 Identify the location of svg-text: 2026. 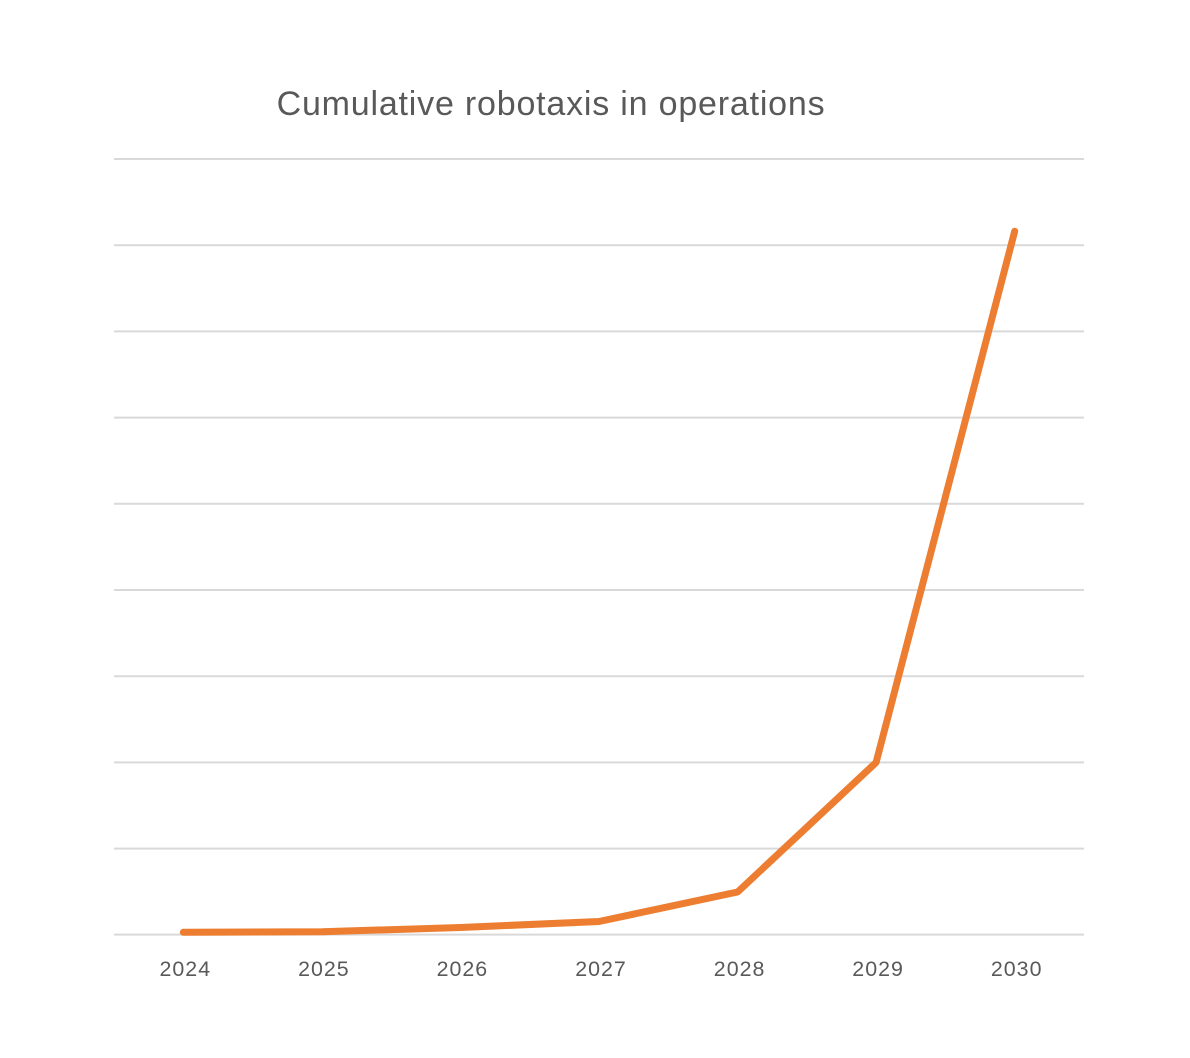
(463, 969).